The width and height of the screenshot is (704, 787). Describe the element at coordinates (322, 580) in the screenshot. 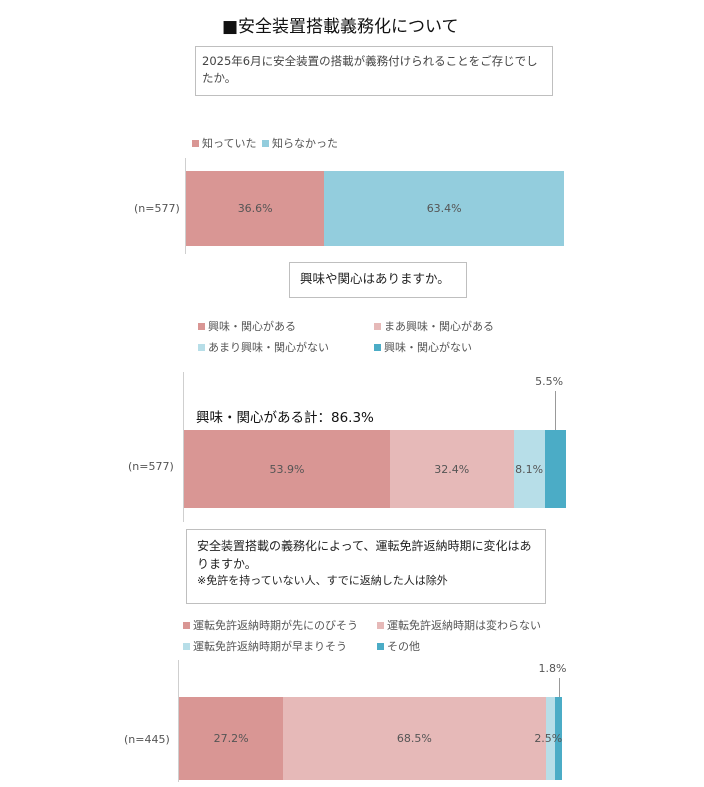

I see `question-3-note: ※免許を持っていない人、すでに返納した人は除外` at that location.